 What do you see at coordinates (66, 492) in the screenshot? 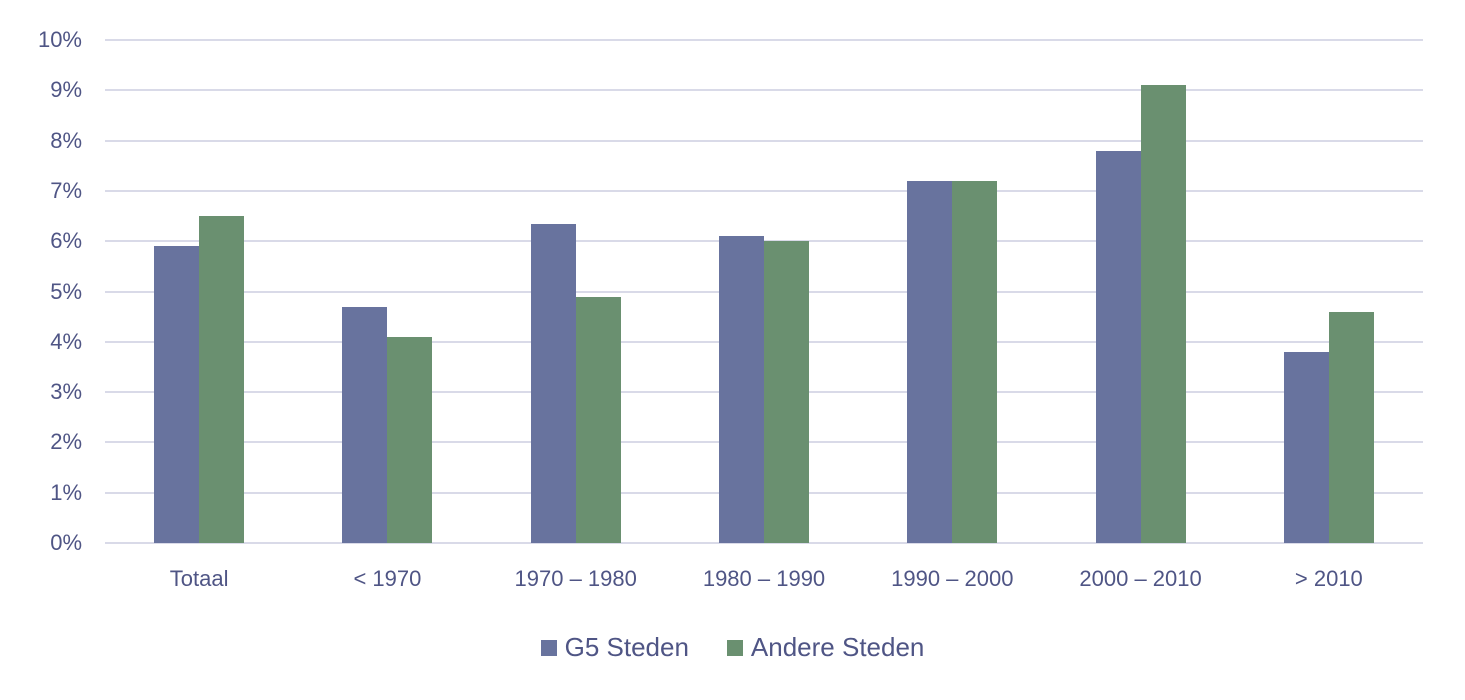
I see `y-tick-label: 1%` at bounding box center [66, 492].